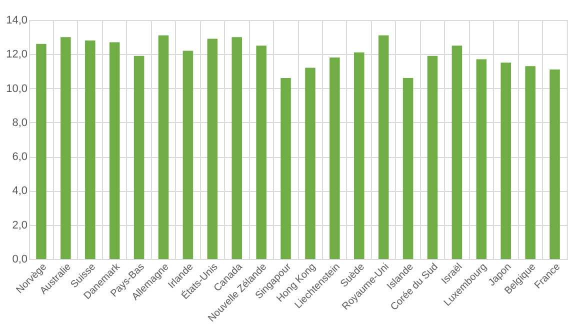 This screenshot has height=336, width=585. I want to click on y-tick-label: 14,0, so click(17, 20).